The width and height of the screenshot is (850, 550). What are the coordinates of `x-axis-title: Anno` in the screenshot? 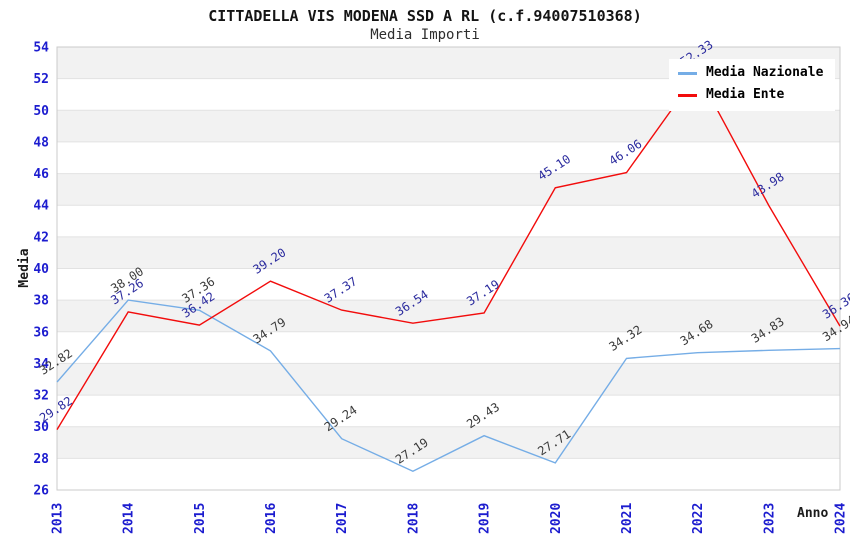 It's located at (813, 513).